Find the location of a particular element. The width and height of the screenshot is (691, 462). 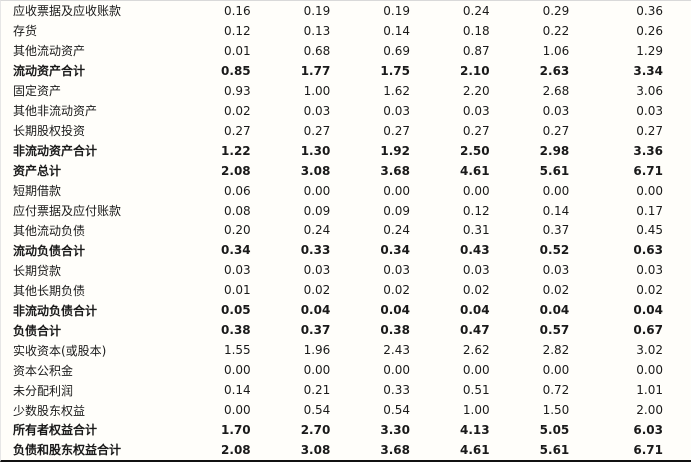

row-label: 资本公积金 is located at coordinates (43, 370).